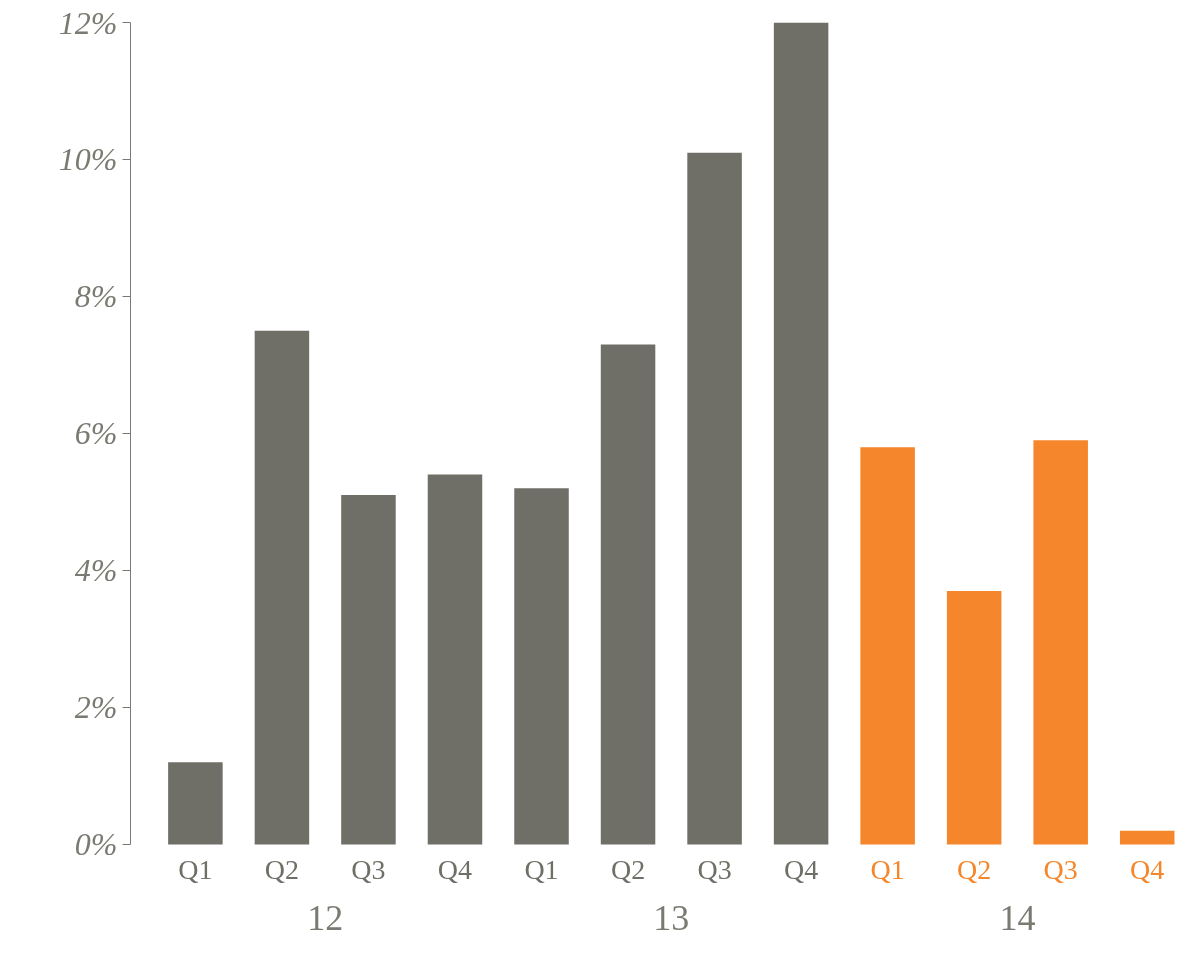  I want to click on y-tick-label: 8%, so click(96, 296).